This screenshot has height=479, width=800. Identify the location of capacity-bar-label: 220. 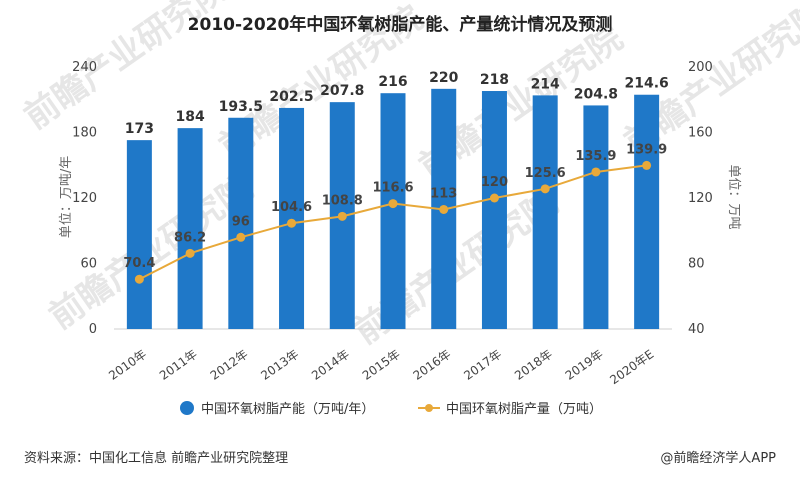
(443, 78).